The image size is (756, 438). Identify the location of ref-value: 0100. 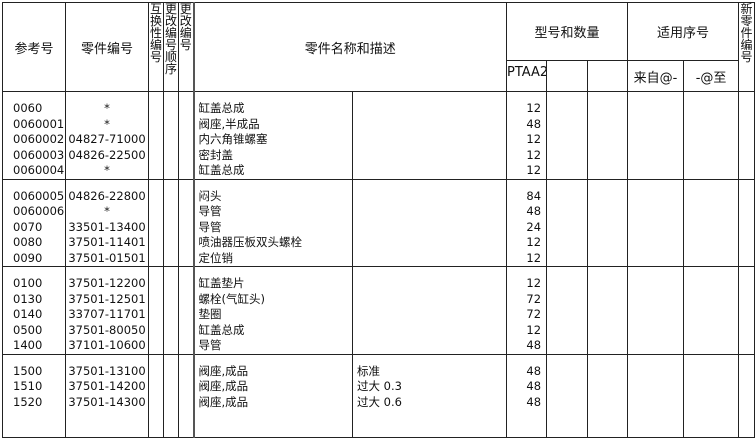
(28, 283).